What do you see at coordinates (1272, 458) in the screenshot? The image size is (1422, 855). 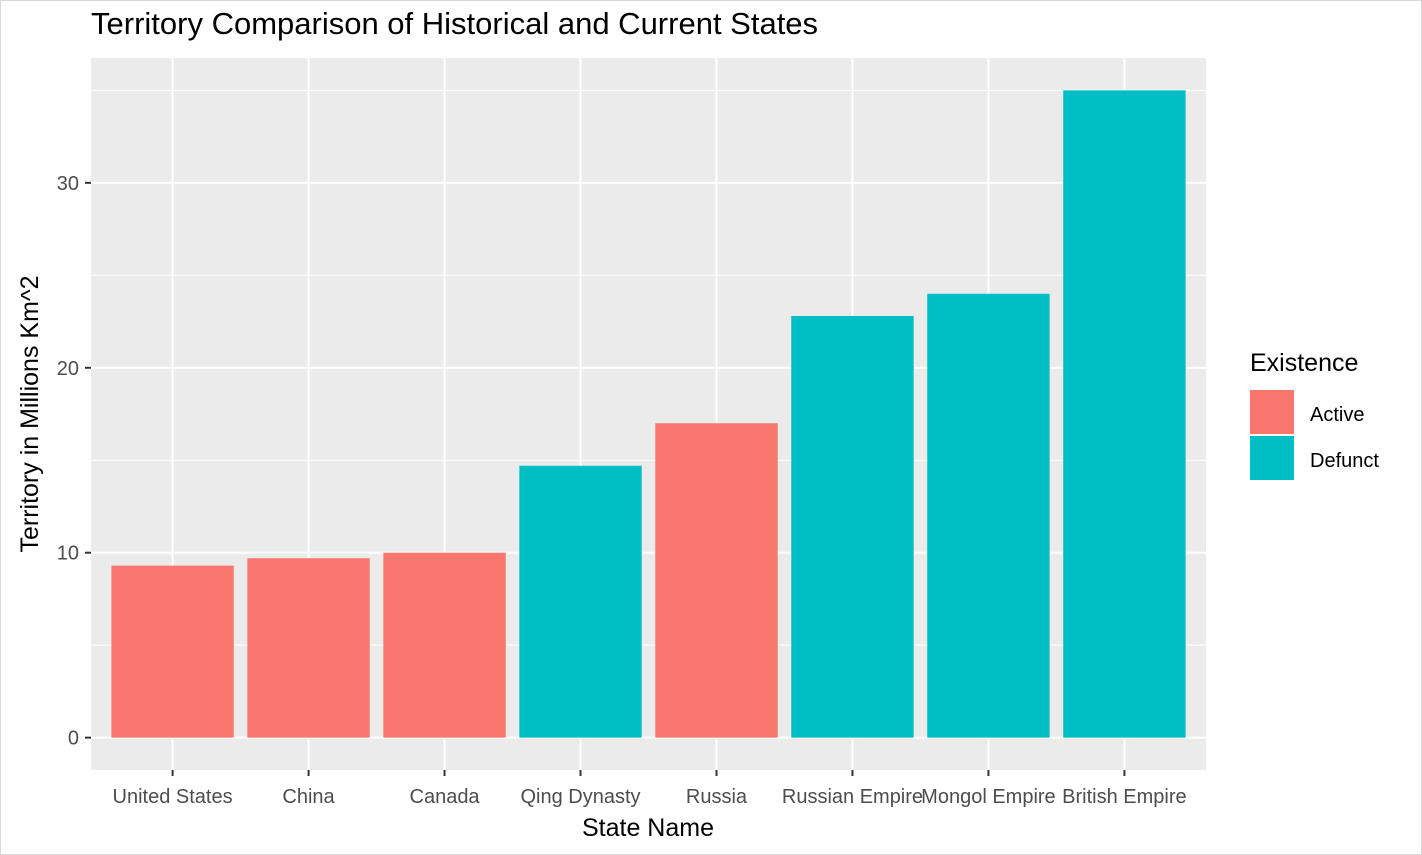 I see `legend-key-defunct` at bounding box center [1272, 458].